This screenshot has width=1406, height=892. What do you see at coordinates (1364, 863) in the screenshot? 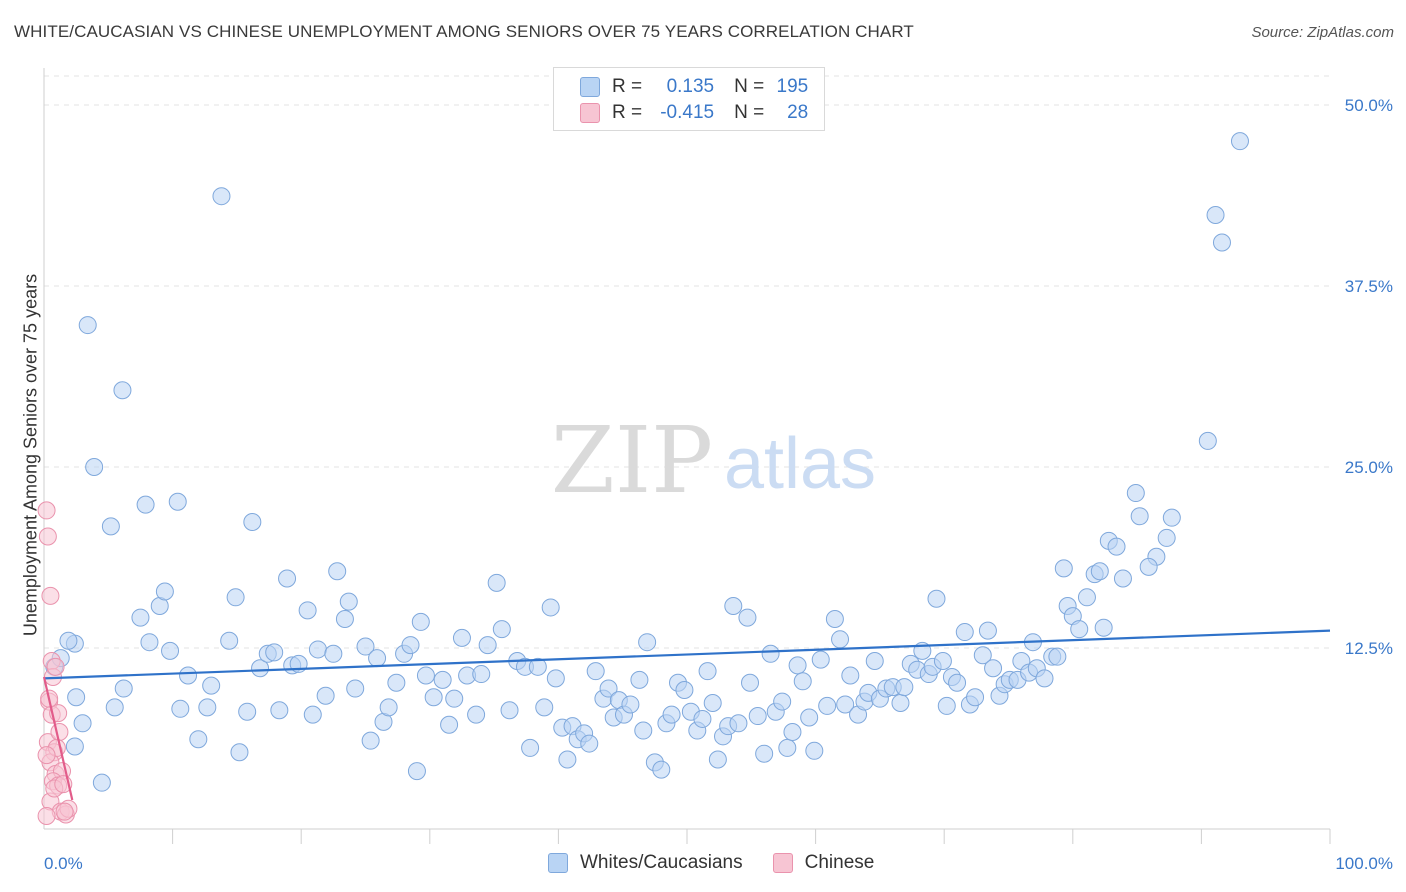
I see `x-tick-label-max: 100.0%` at bounding box center [1364, 863].